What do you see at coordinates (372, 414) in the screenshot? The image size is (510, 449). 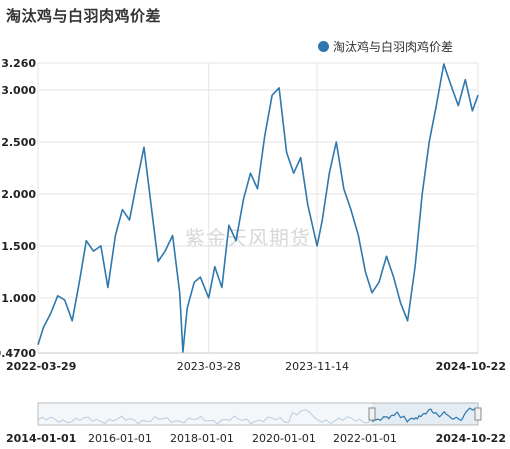 I see `navigator-handle-left` at bounding box center [372, 414].